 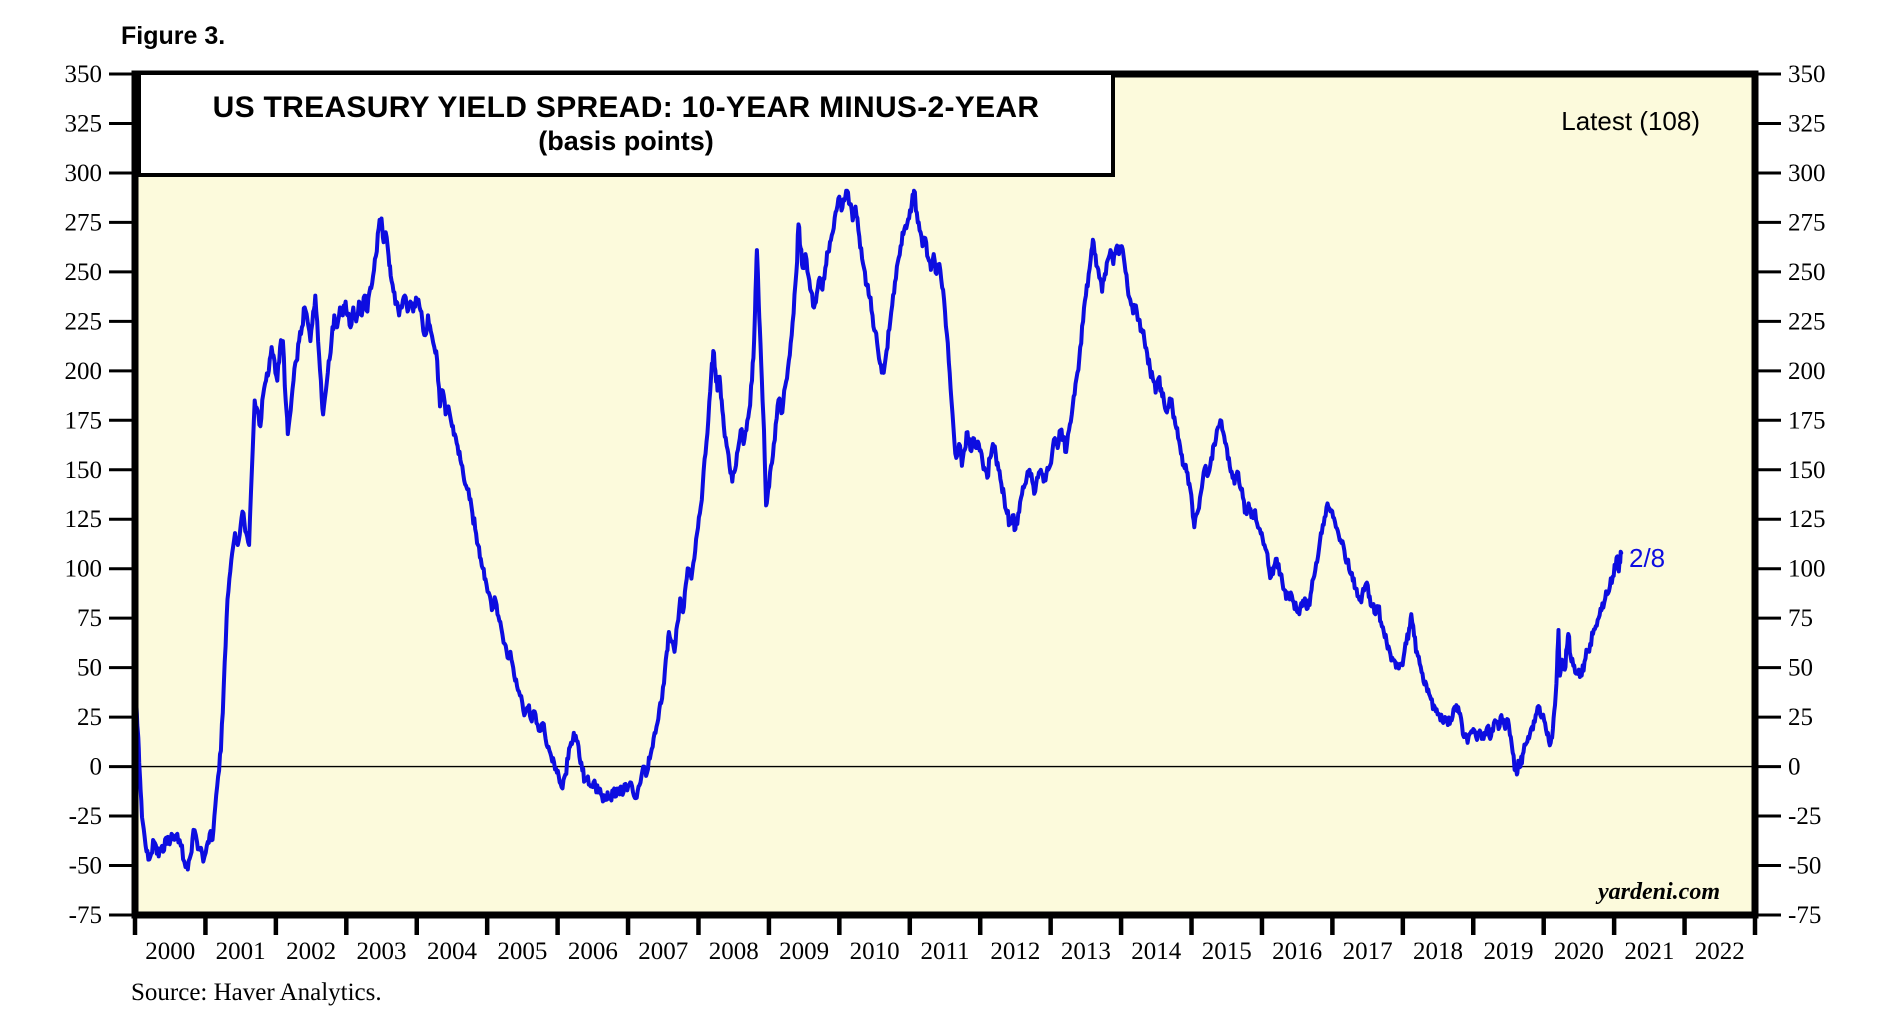 I want to click on latest-value-label: Latest (108), so click(x=1630, y=121).